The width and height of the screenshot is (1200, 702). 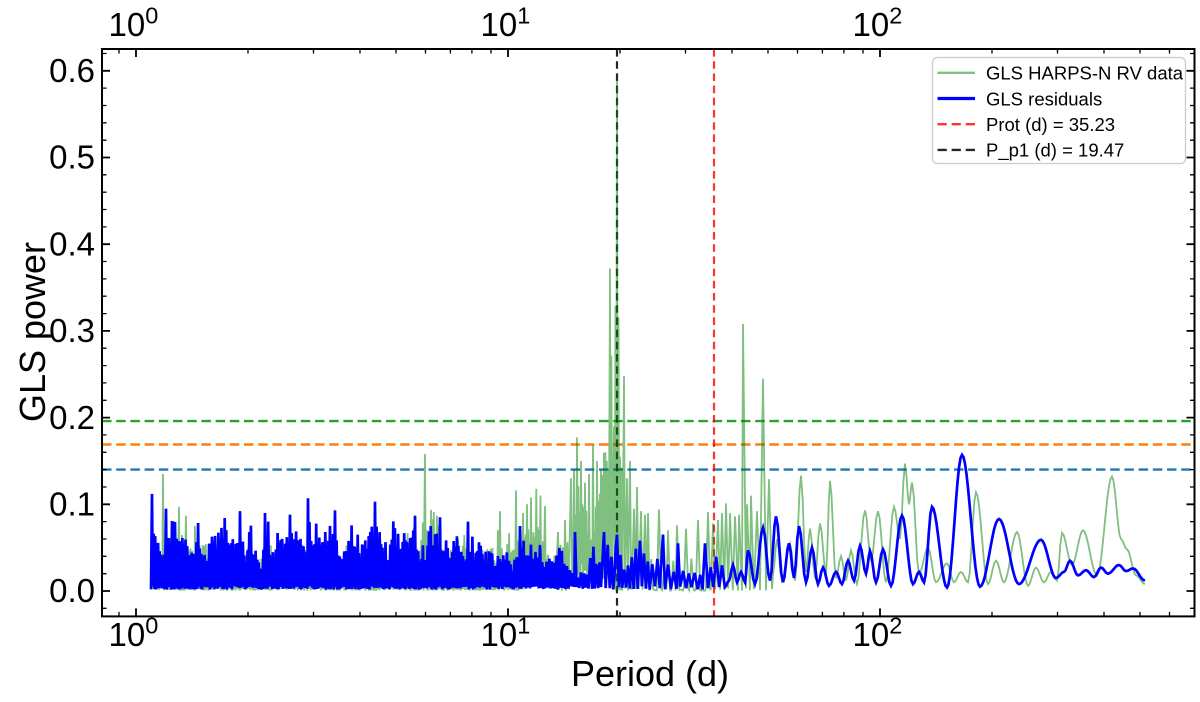 I want to click on svg-text: 0.3, so click(x=72, y=330).